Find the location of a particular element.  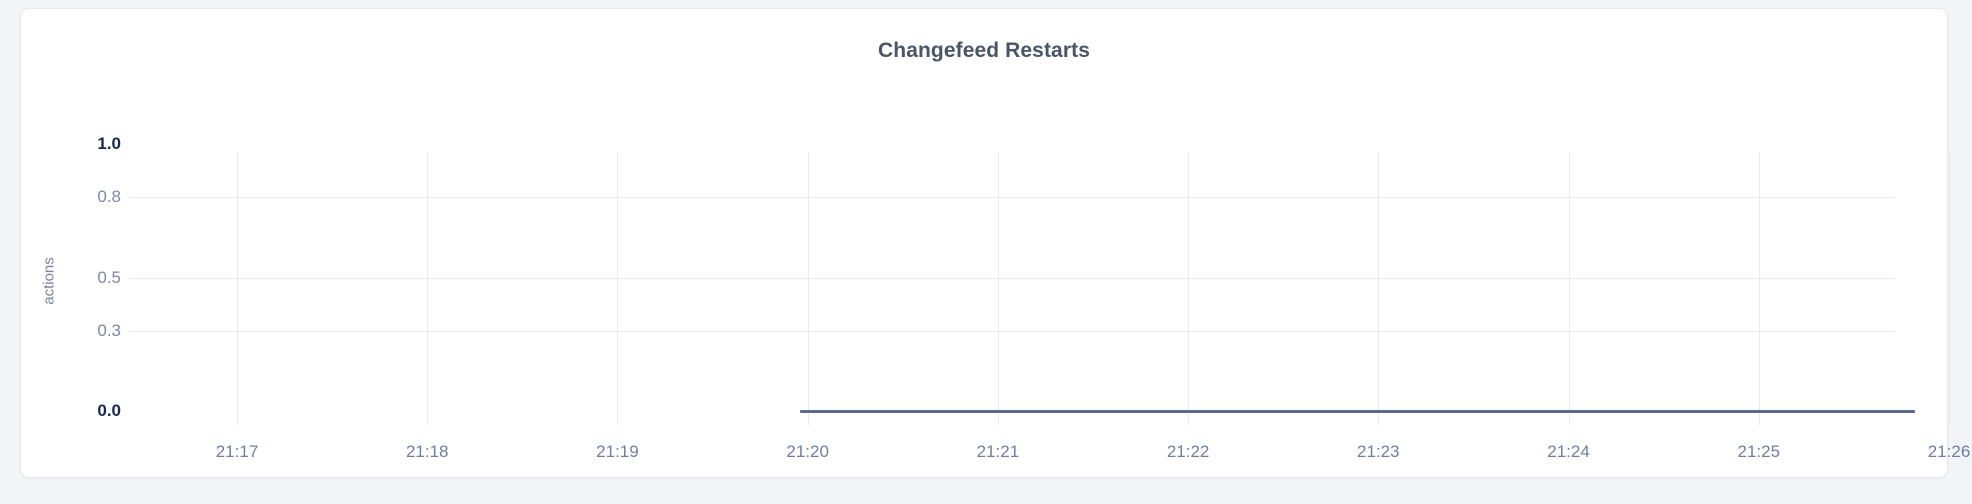

x-axis-tick-label: 21:23 is located at coordinates (1378, 451).